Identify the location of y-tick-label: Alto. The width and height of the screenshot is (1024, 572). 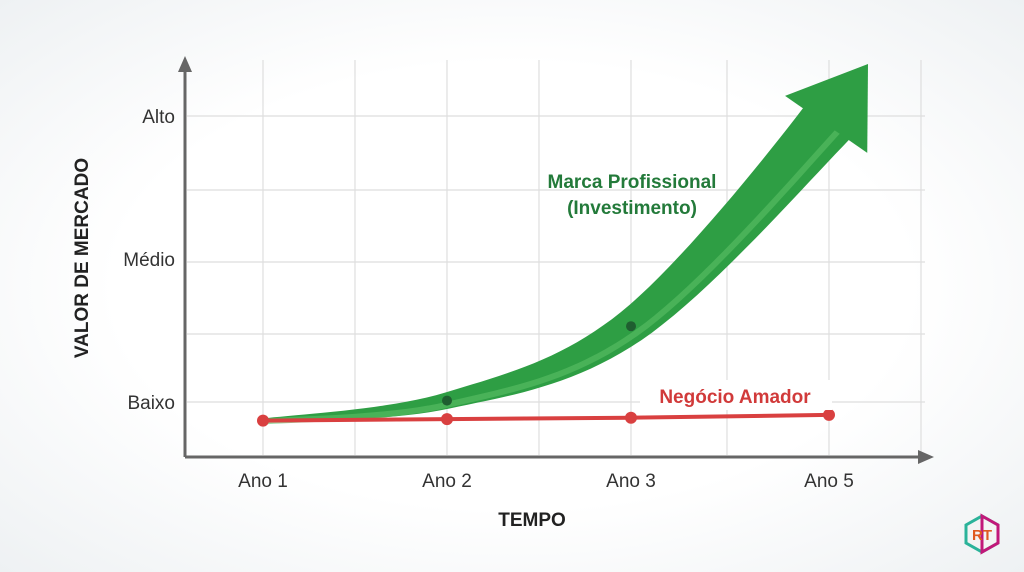
(158, 117).